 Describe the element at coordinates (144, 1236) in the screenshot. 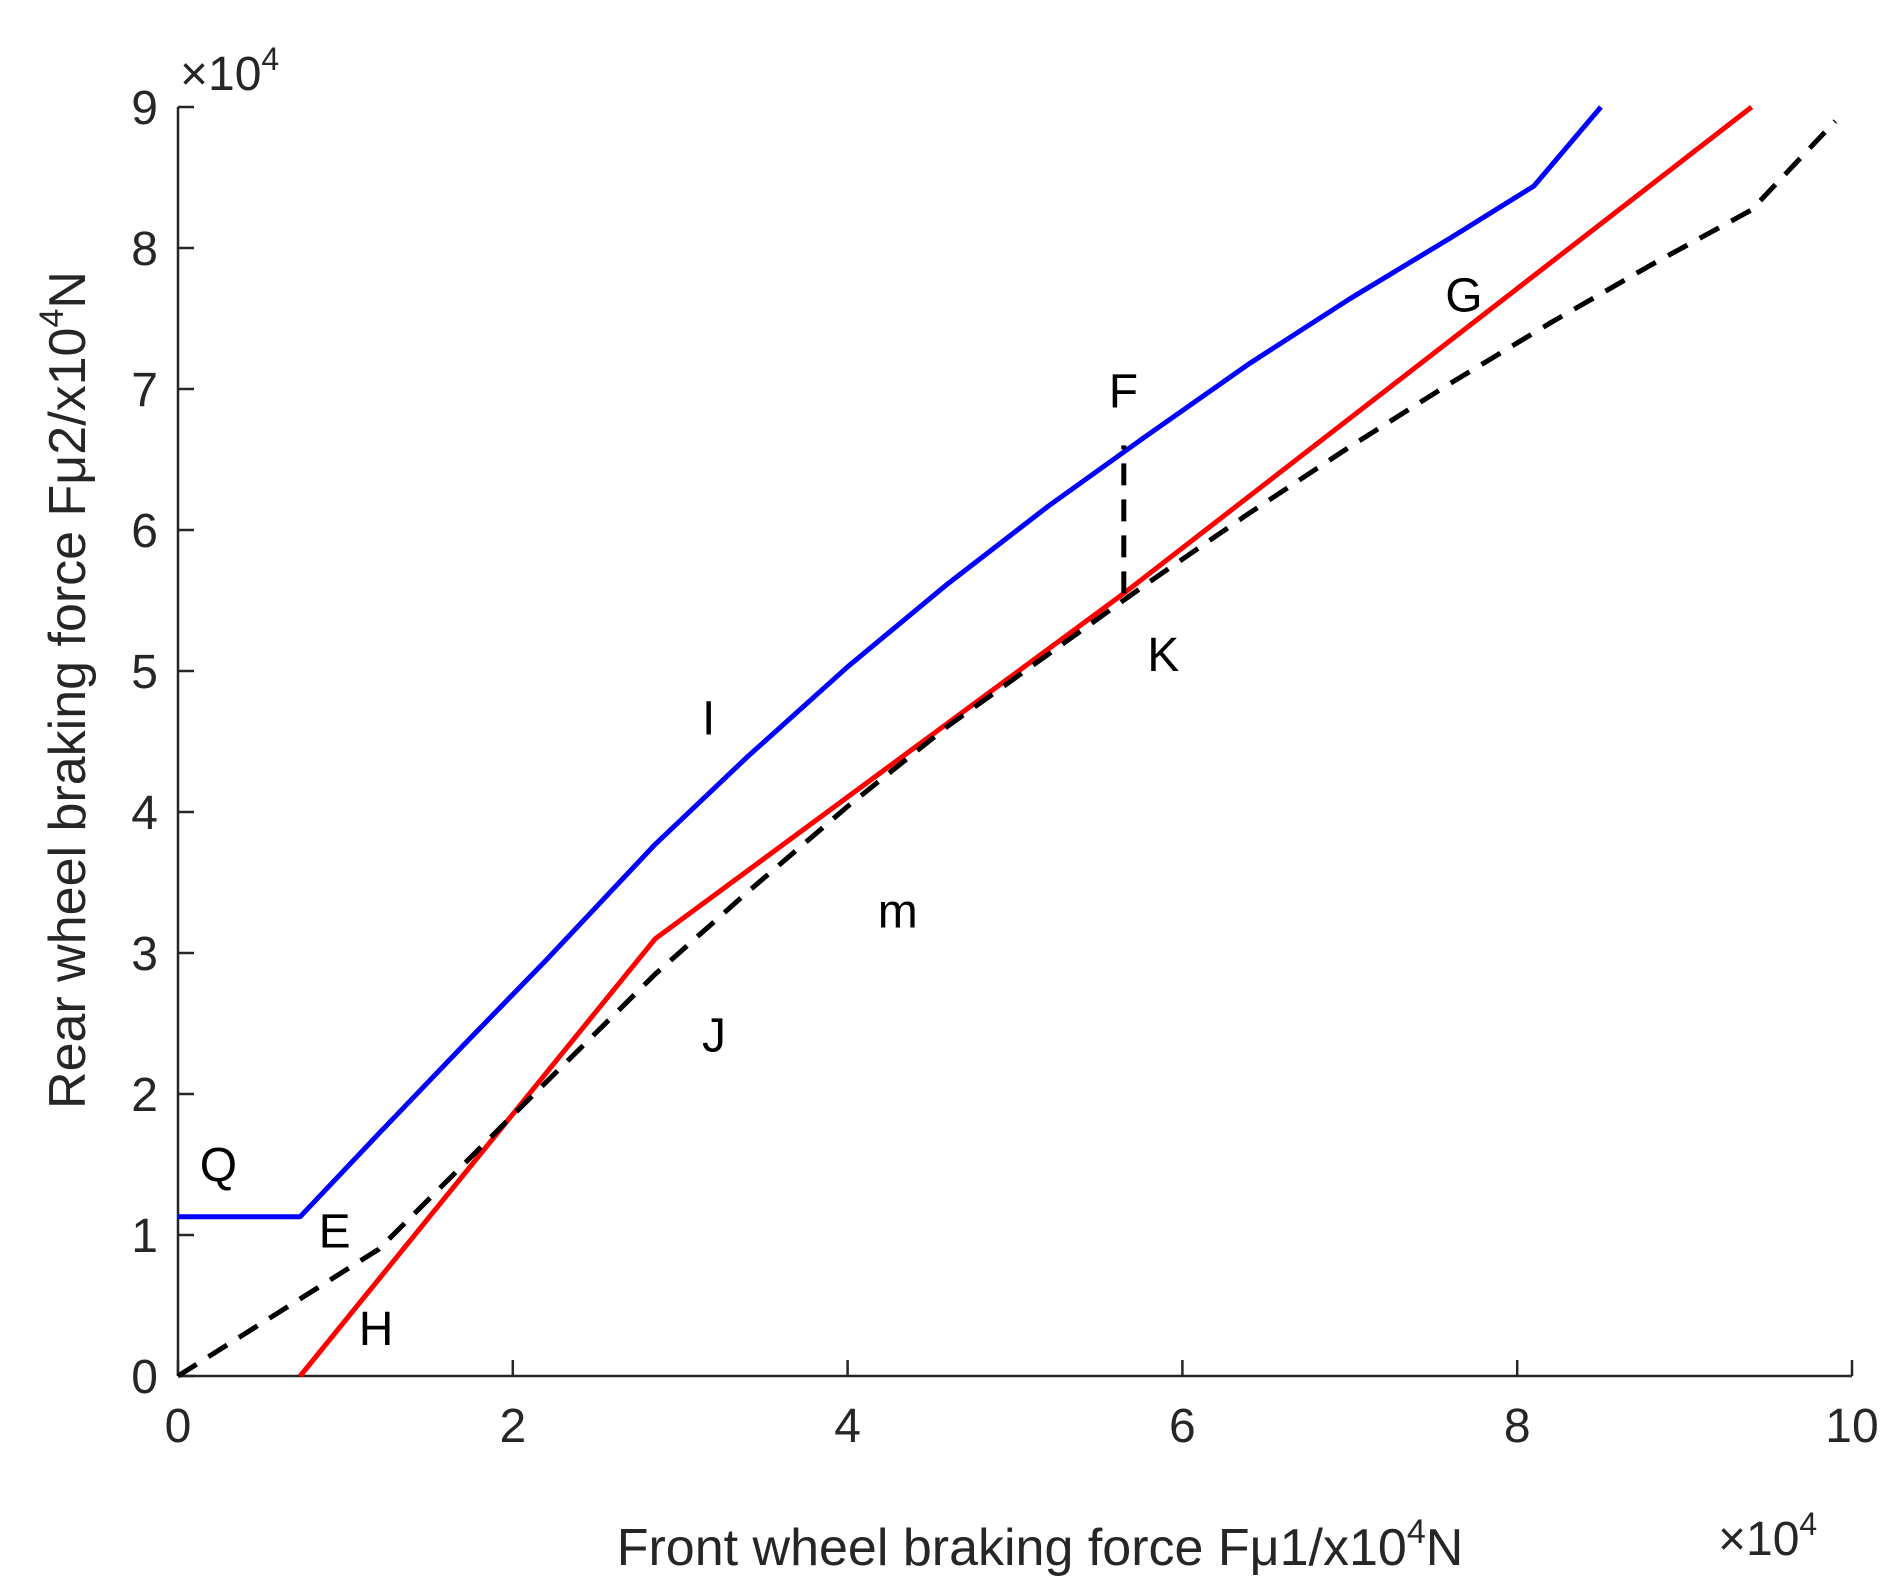

I see `y-tick-label: 1` at that location.